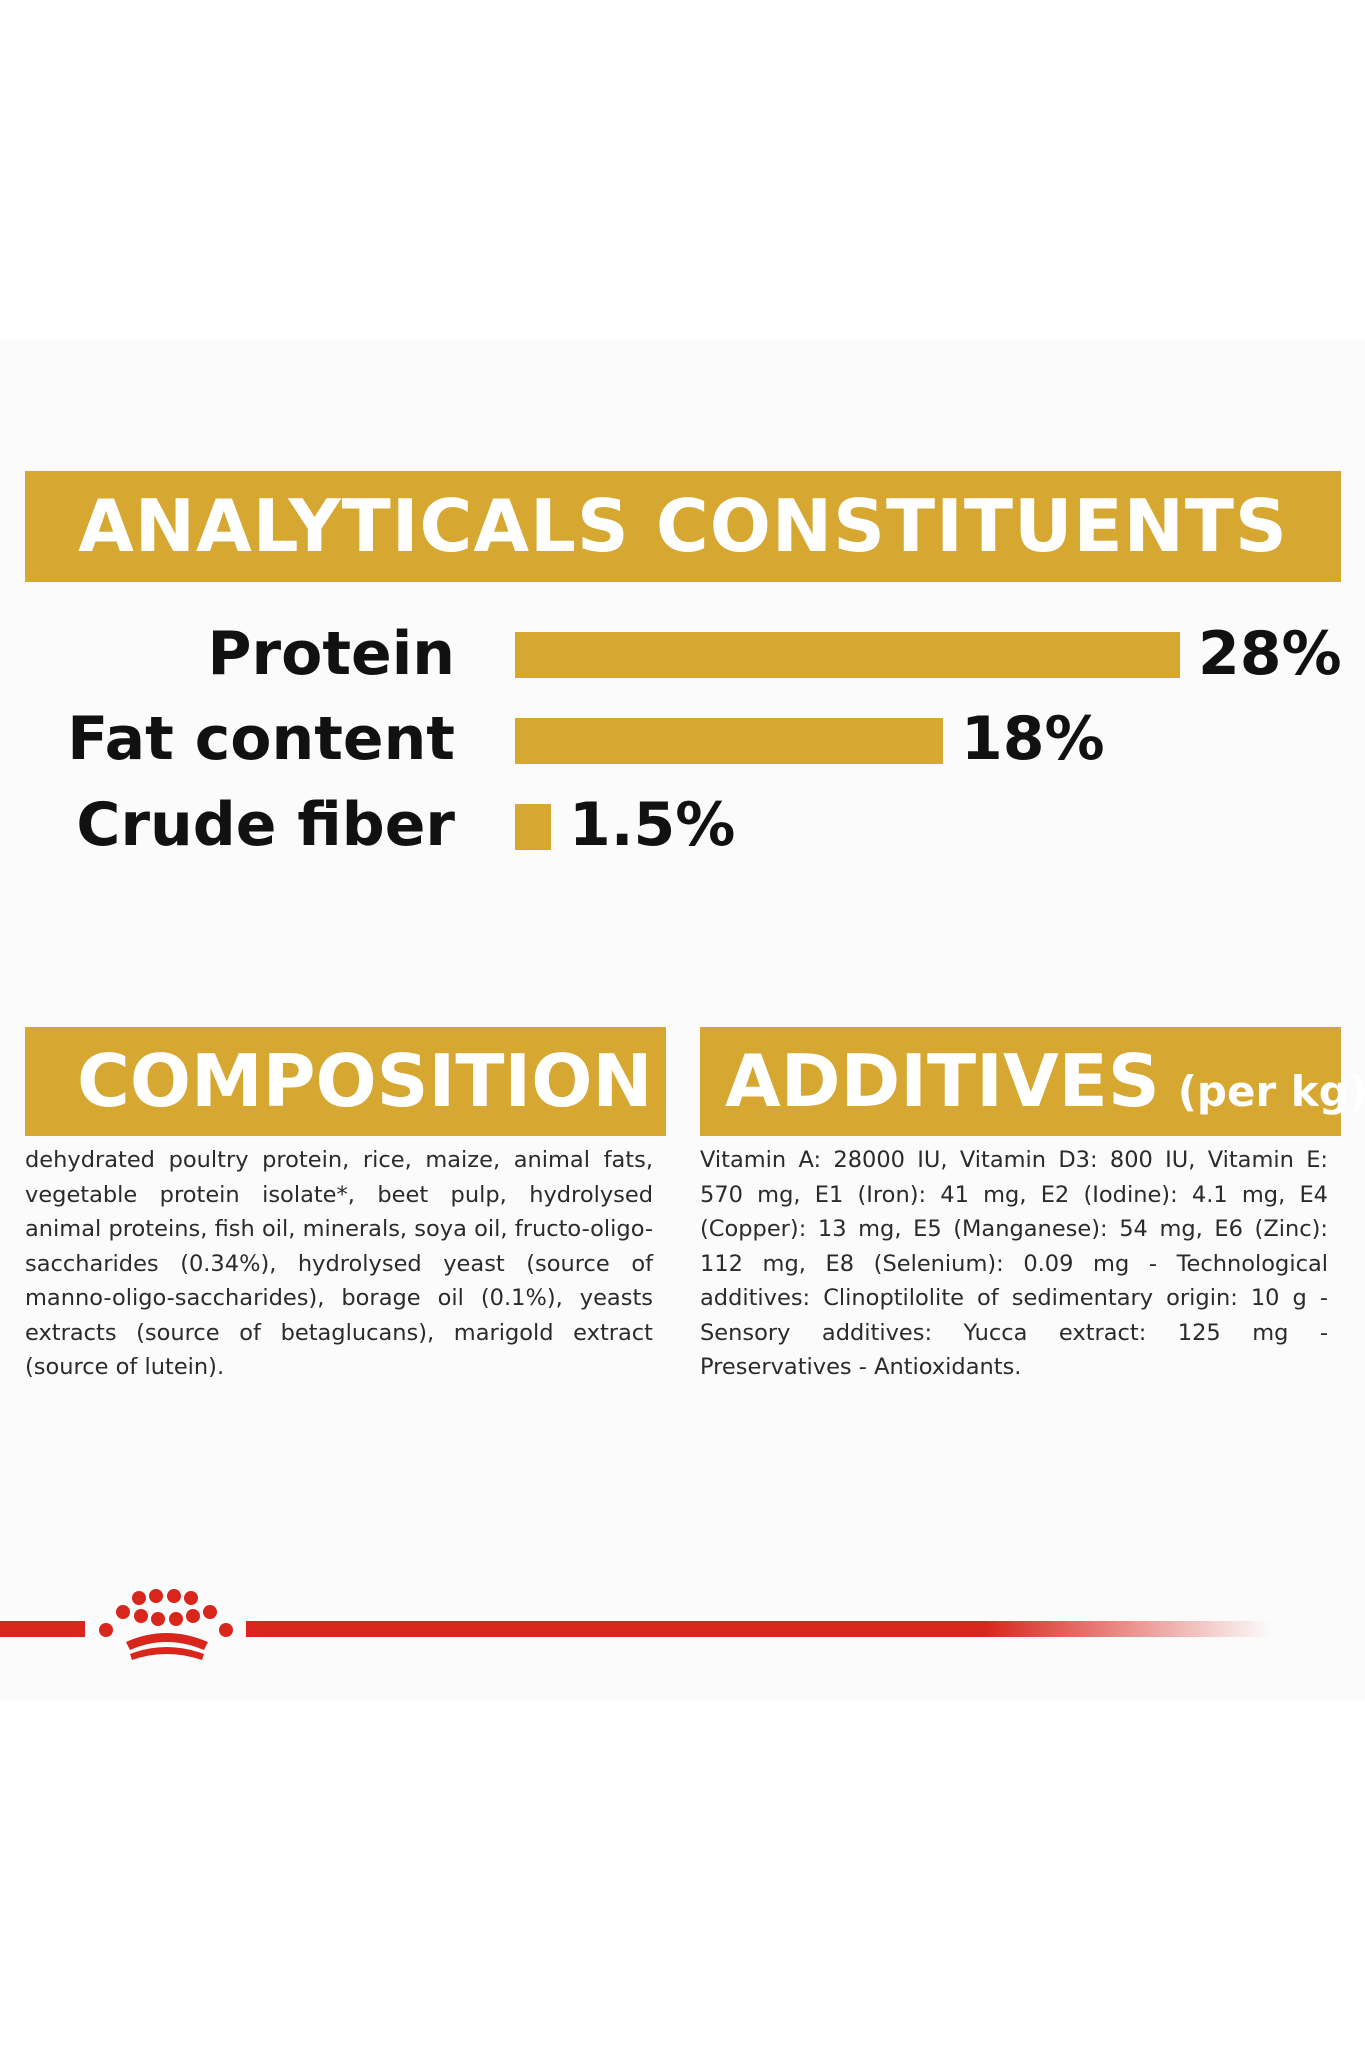  I want to click on analytics-title: ANALYTICALS CONSTITUENTS, so click(683, 526).